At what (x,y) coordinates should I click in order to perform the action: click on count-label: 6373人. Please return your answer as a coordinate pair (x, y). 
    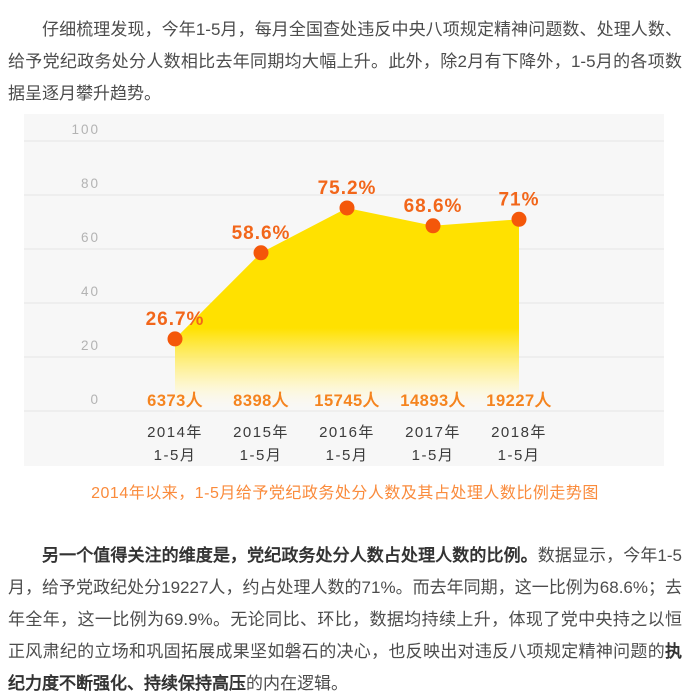
    Looking at the image, I should click on (175, 400).